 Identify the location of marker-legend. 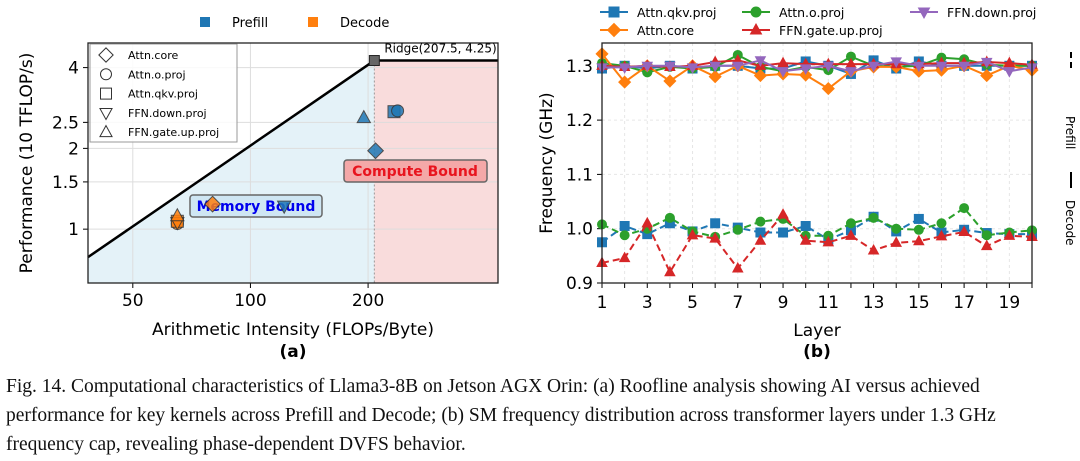
(163, 93).